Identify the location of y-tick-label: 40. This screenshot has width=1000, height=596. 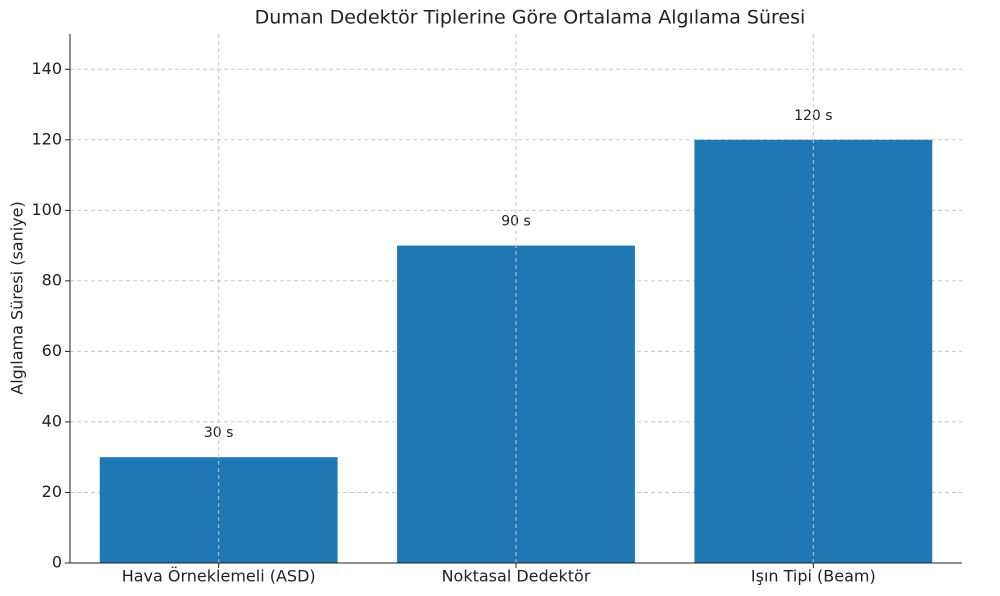
(52, 420).